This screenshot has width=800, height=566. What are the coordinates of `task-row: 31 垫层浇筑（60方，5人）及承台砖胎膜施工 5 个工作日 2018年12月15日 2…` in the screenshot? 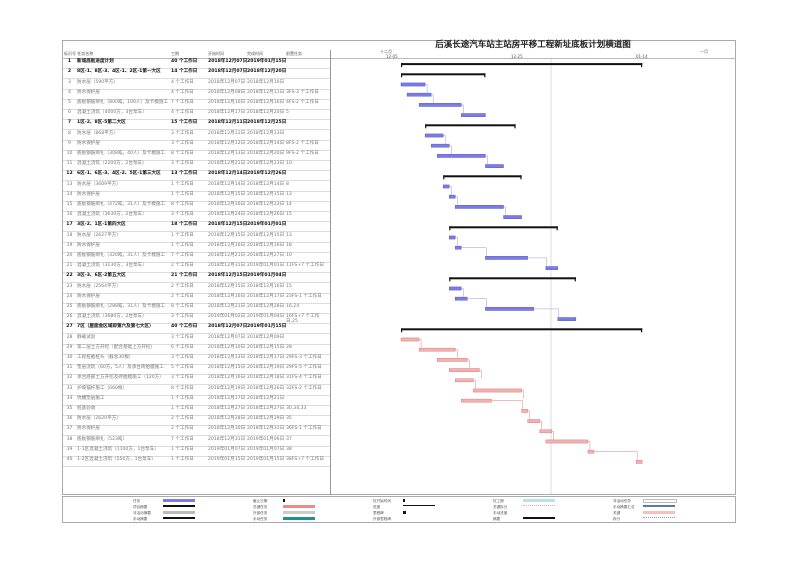 It's located at (196, 370).